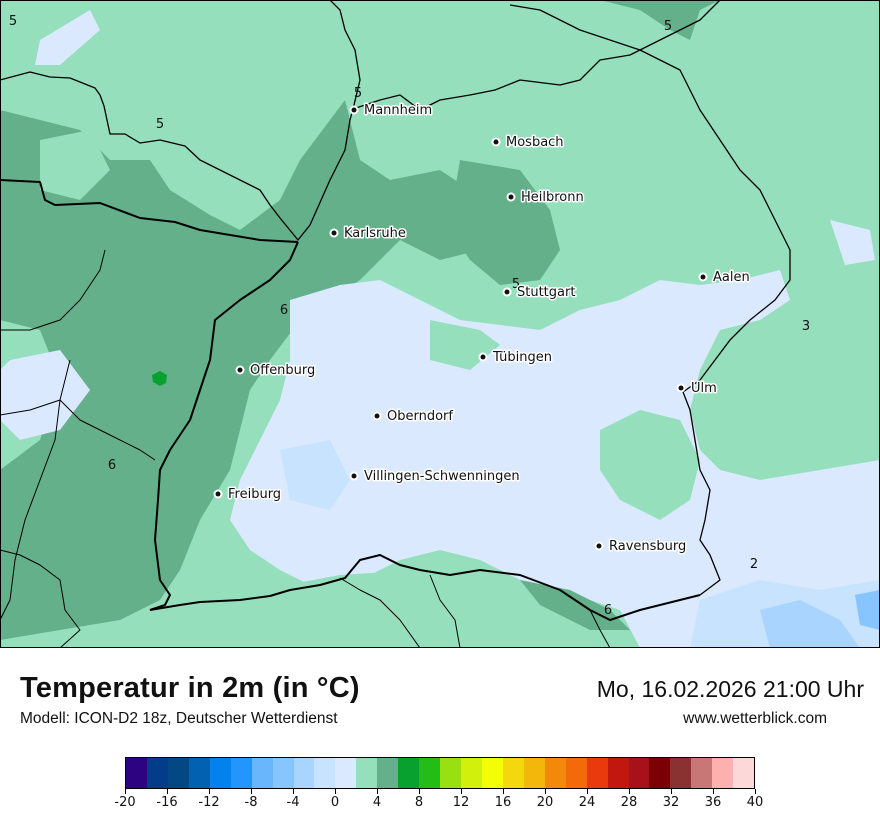  What do you see at coordinates (190, 688) in the screenshot?
I see `chart-title: Temperatur in 2m (in °C)` at bounding box center [190, 688].